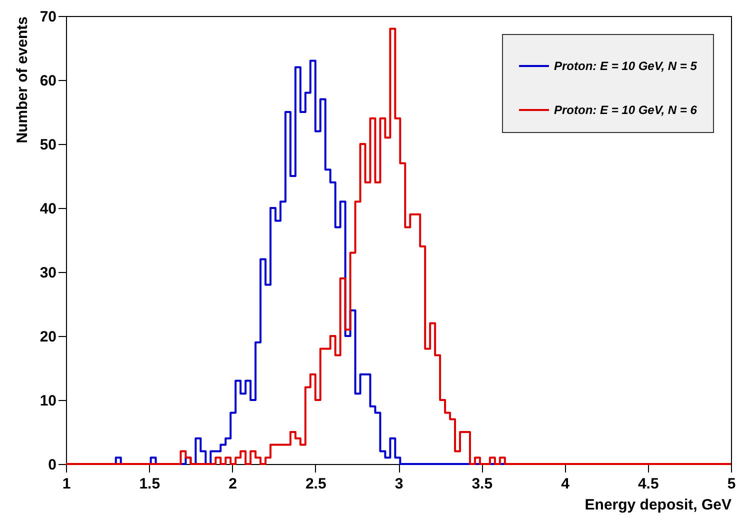 The width and height of the screenshot is (743, 518). What do you see at coordinates (626, 66) in the screenshot?
I see `legend-label: Proton: E = 10 GeV, N = 5` at bounding box center [626, 66].